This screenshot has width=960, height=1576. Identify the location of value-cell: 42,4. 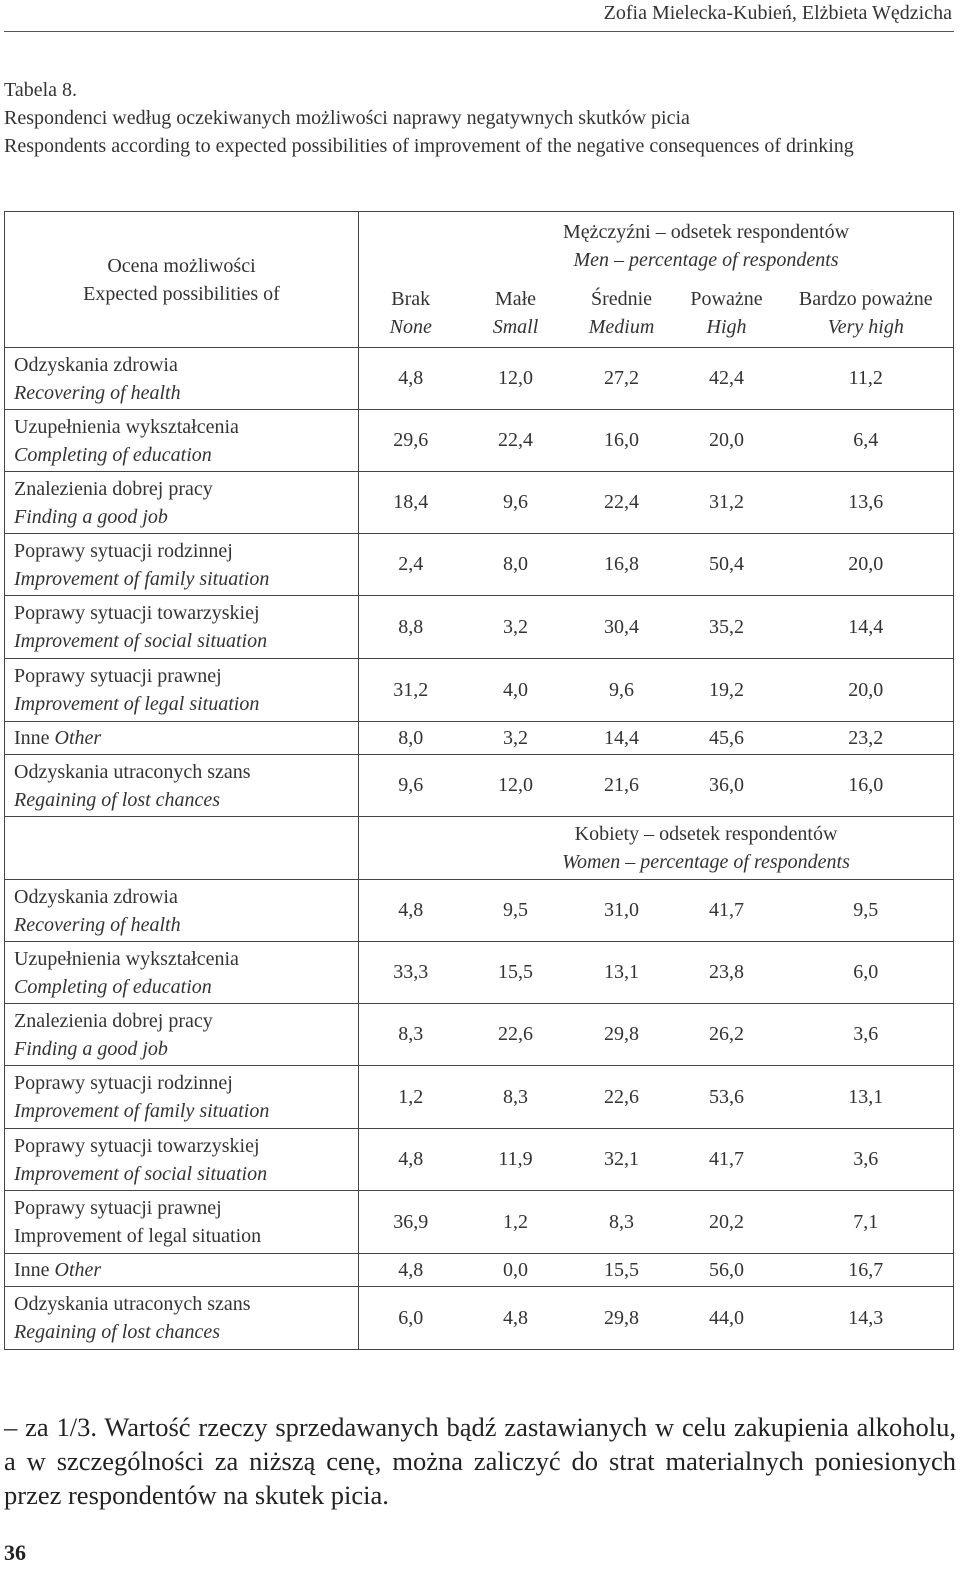
(726, 378).